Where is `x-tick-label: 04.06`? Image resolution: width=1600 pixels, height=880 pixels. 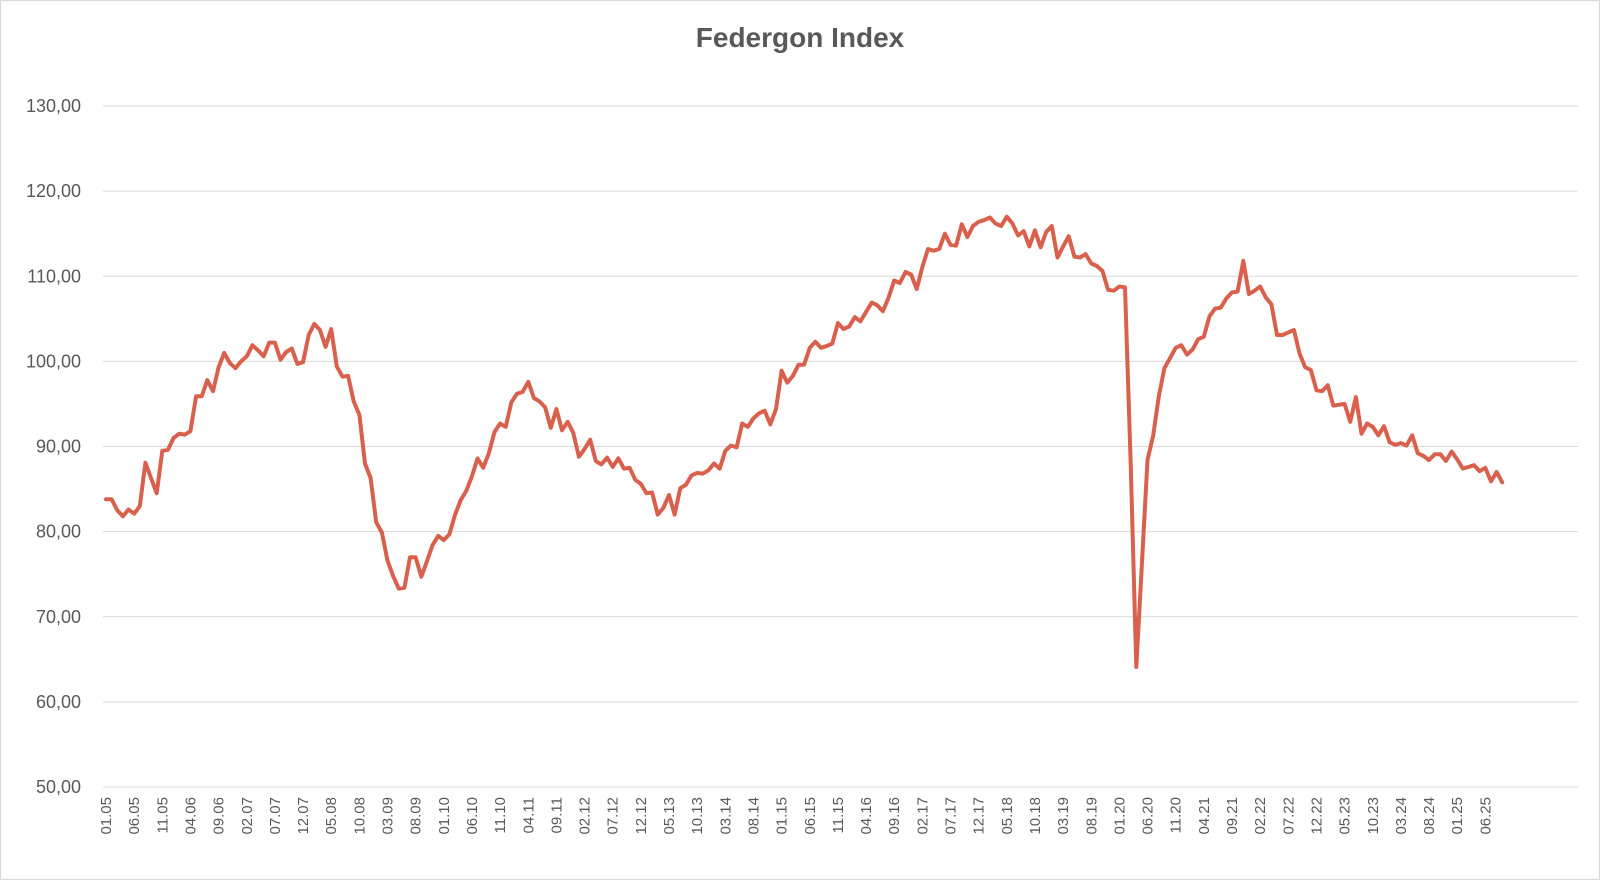 x-tick-label: 04.06 is located at coordinates (190, 816).